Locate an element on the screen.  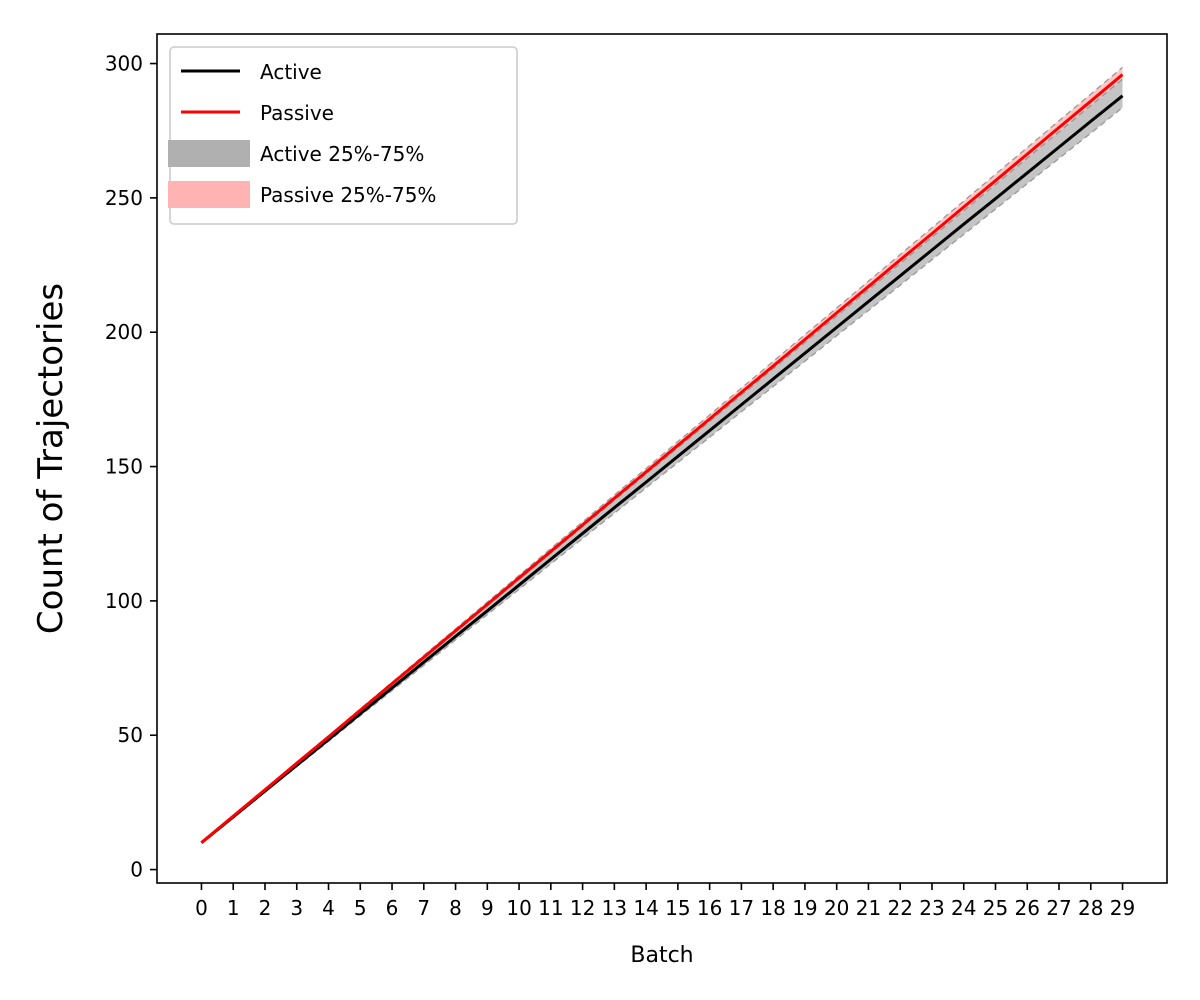
x-tick-label: 17 is located at coordinates (741, 908).